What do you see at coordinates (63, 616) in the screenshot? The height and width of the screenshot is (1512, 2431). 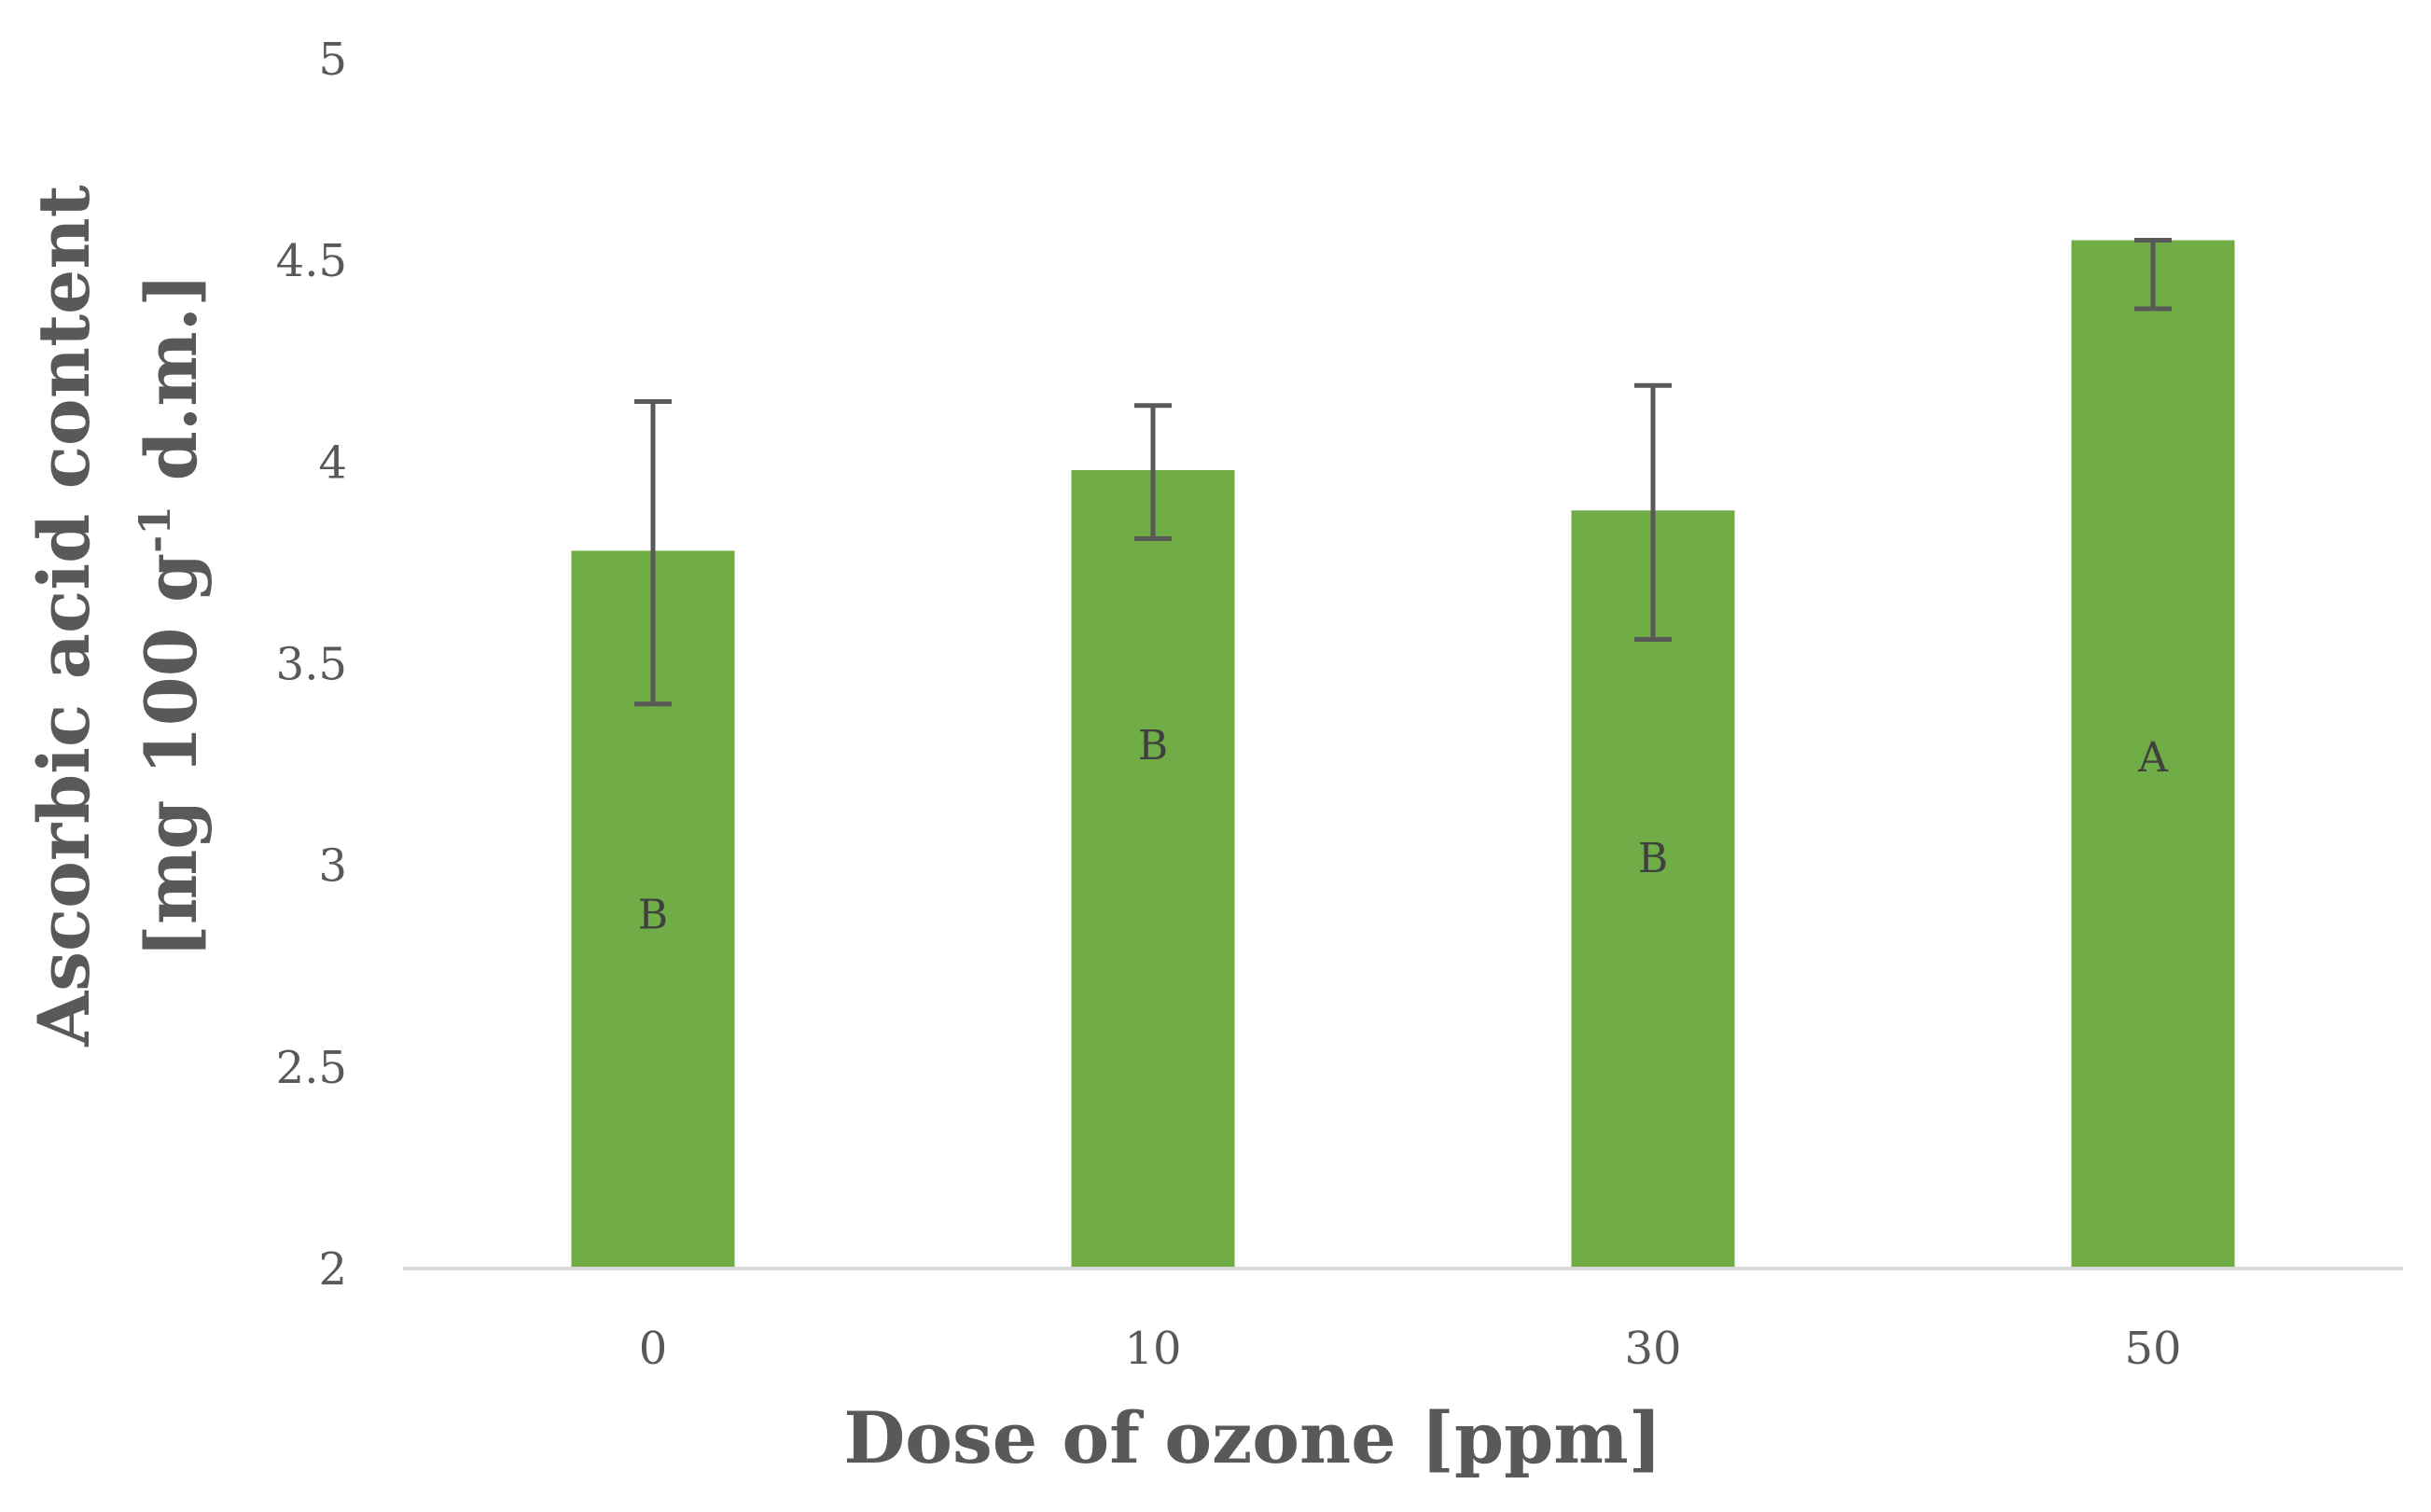 I see `y-axis-title-line1: Ascorbic acid content` at bounding box center [63, 616].